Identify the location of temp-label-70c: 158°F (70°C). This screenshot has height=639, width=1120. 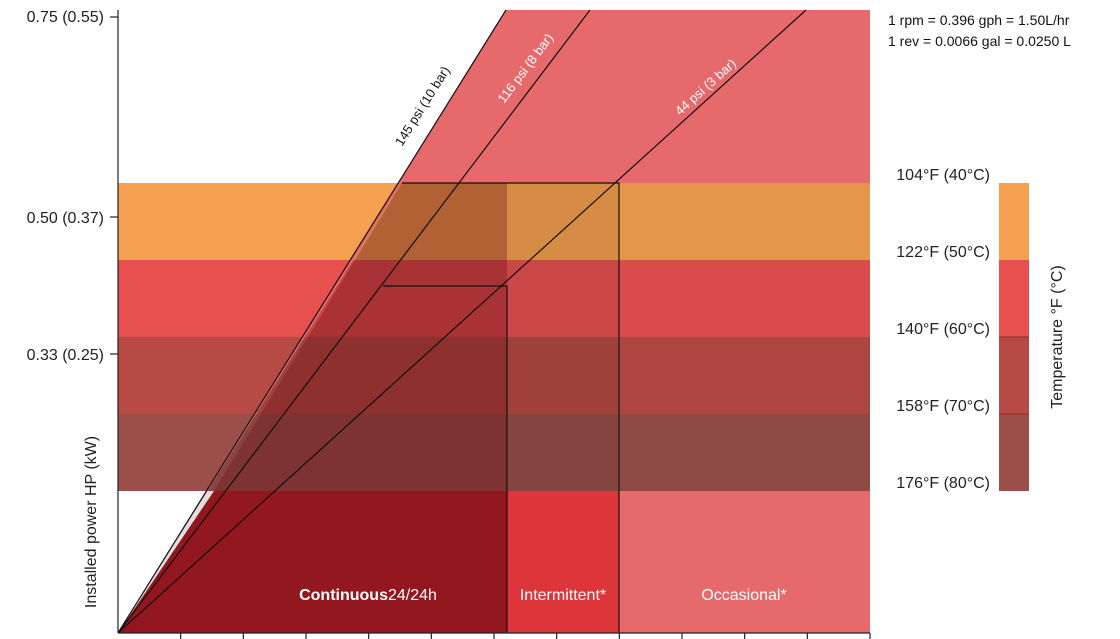
(943, 406).